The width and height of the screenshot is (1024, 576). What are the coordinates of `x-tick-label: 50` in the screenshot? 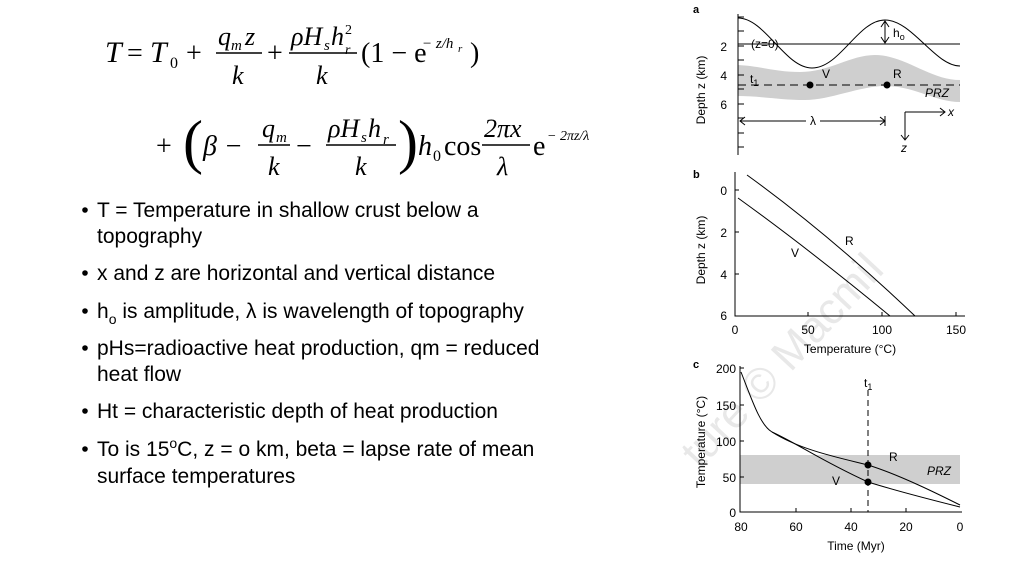 It's located at (808, 330).